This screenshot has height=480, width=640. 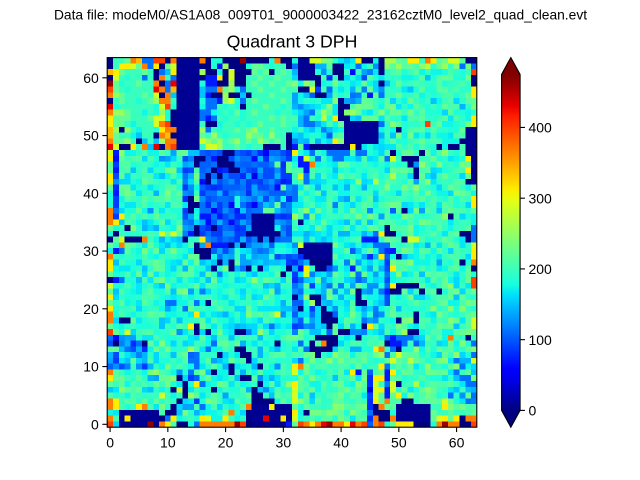 What do you see at coordinates (540, 128) in the screenshot?
I see `svg-text: 400` at bounding box center [540, 128].